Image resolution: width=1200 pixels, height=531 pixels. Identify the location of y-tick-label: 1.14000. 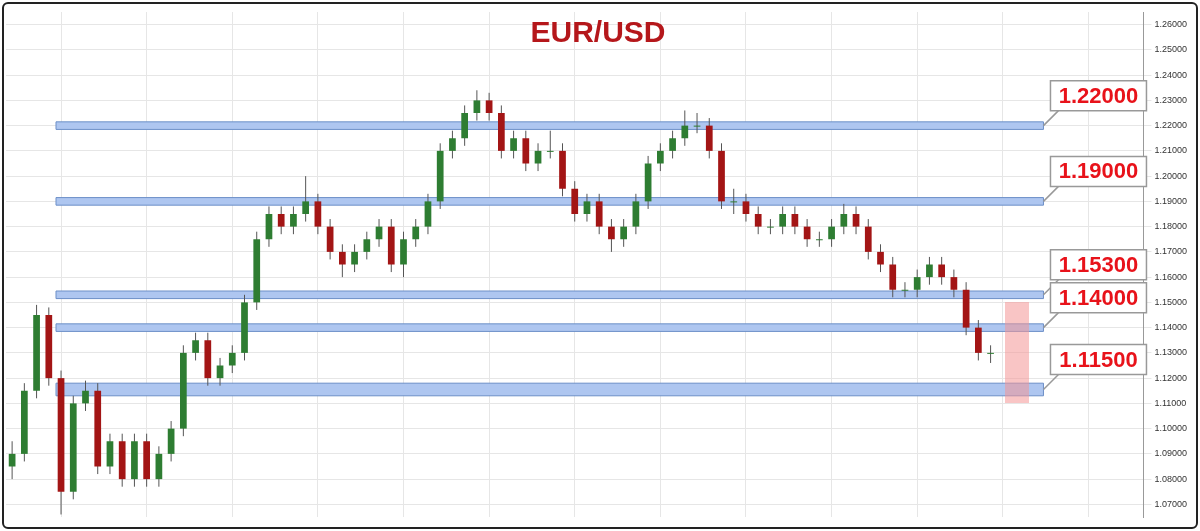
(1171, 327).